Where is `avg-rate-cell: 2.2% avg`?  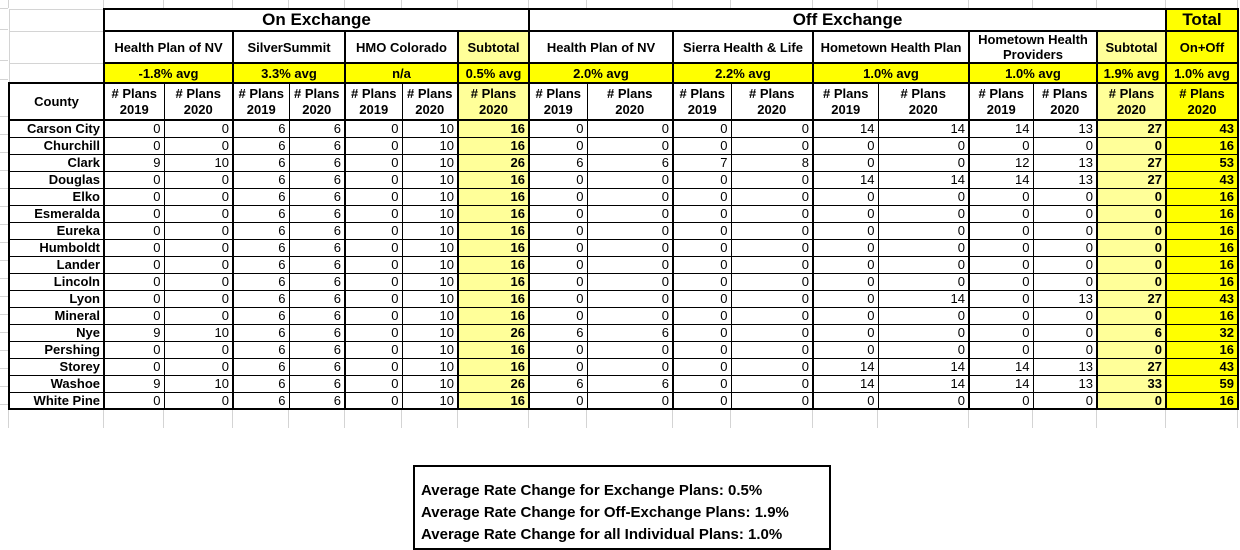
avg-rate-cell: 2.2% avg is located at coordinates (743, 73).